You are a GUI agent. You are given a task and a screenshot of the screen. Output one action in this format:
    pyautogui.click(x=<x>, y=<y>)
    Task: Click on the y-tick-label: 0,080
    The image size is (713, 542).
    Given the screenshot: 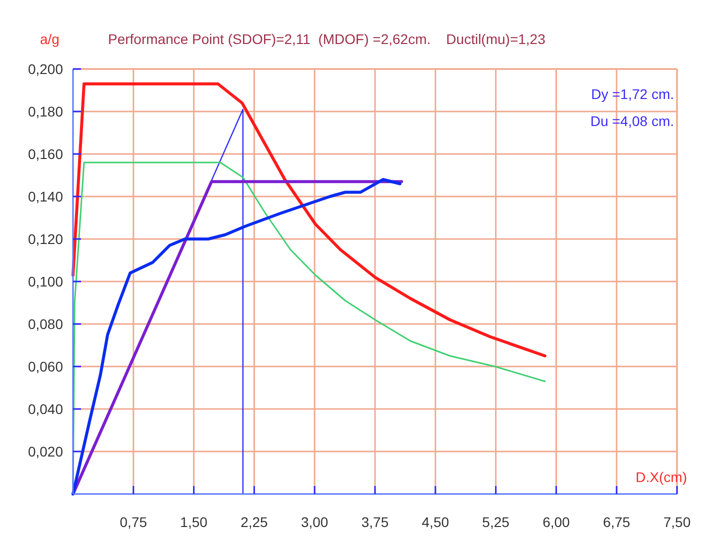 What is the action you would take?
    pyautogui.click(x=46, y=324)
    